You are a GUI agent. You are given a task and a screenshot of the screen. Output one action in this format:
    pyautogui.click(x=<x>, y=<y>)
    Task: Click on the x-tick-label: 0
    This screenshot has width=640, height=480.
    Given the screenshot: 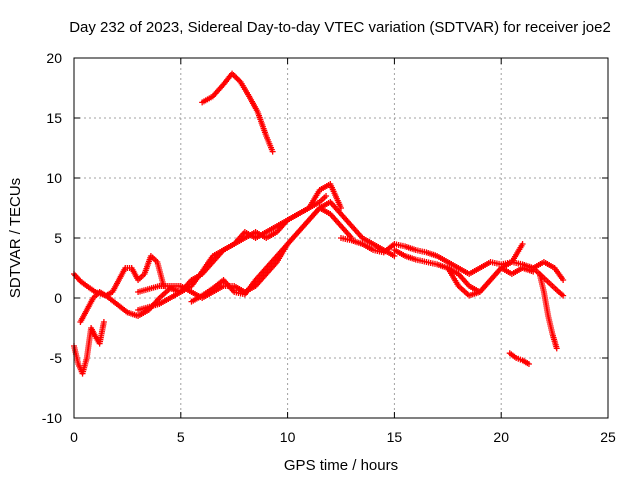 What is the action you would take?
    pyautogui.click(x=74, y=437)
    